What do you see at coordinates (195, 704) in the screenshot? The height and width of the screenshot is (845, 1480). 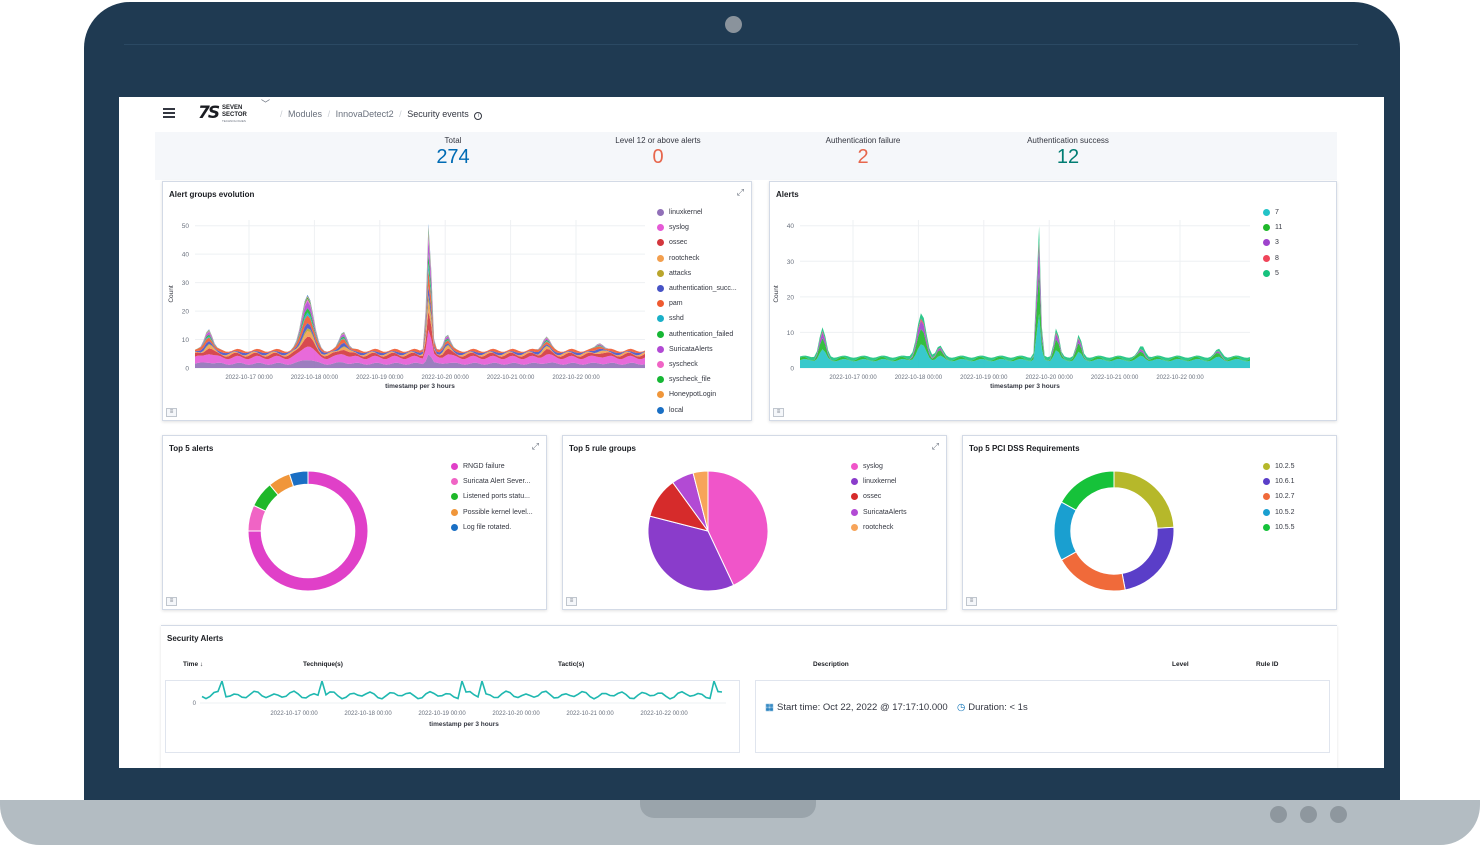 I see `y-tick-label: 0` at bounding box center [195, 704].